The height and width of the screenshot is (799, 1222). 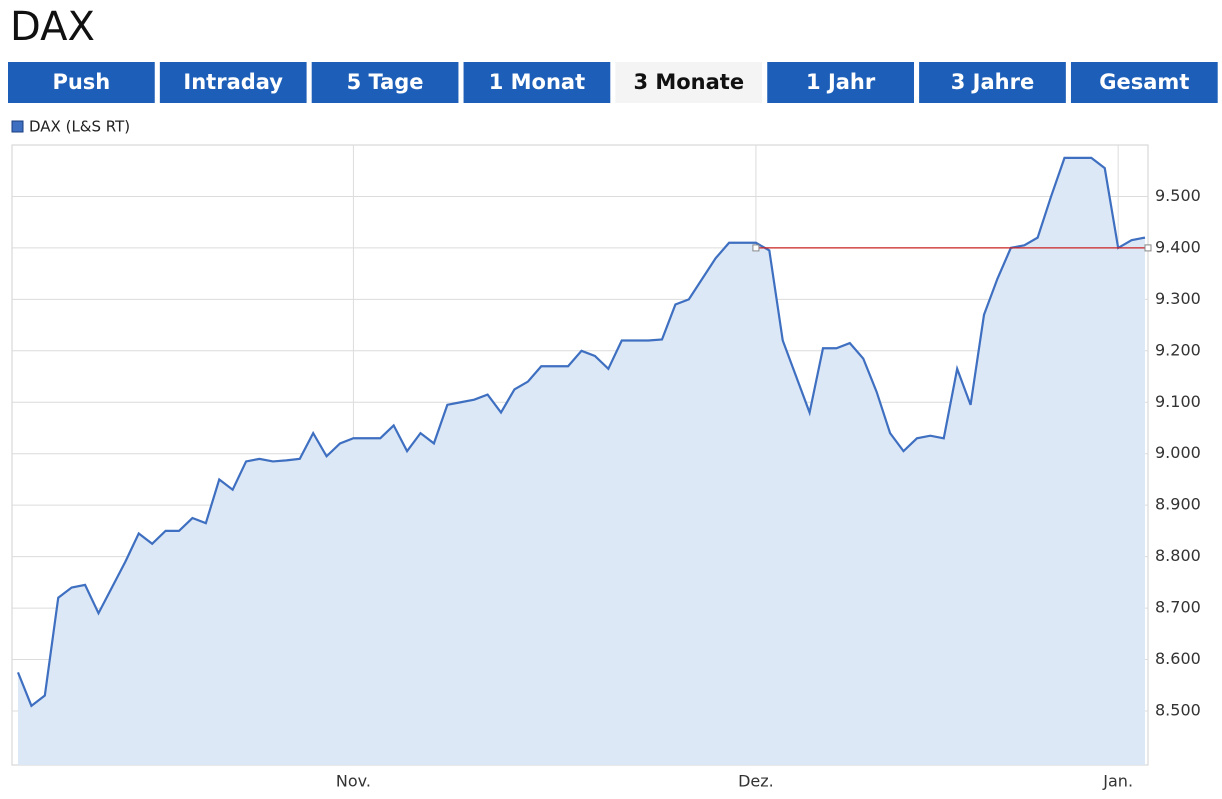 What do you see at coordinates (353, 781) in the screenshot?
I see `x-tick-label: Nov.` at bounding box center [353, 781].